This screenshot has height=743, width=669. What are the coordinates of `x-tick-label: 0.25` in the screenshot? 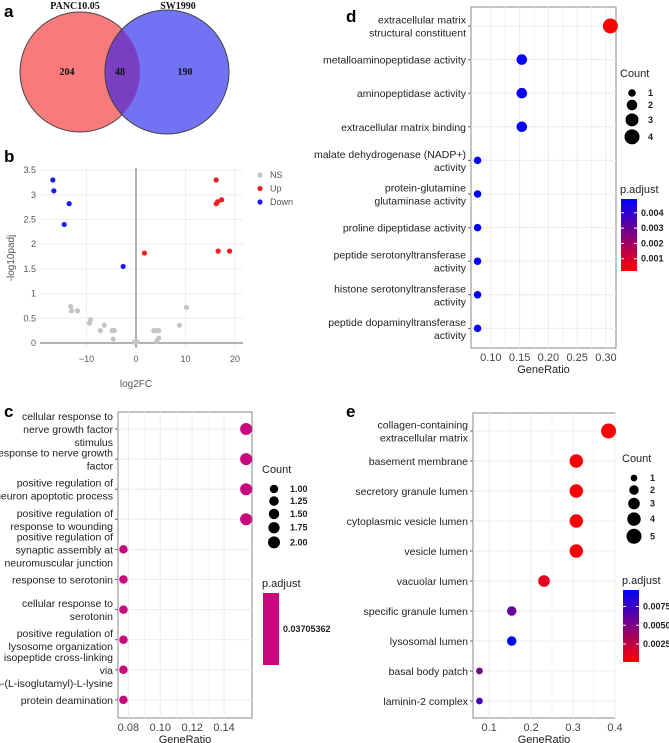 It's located at (576, 358).